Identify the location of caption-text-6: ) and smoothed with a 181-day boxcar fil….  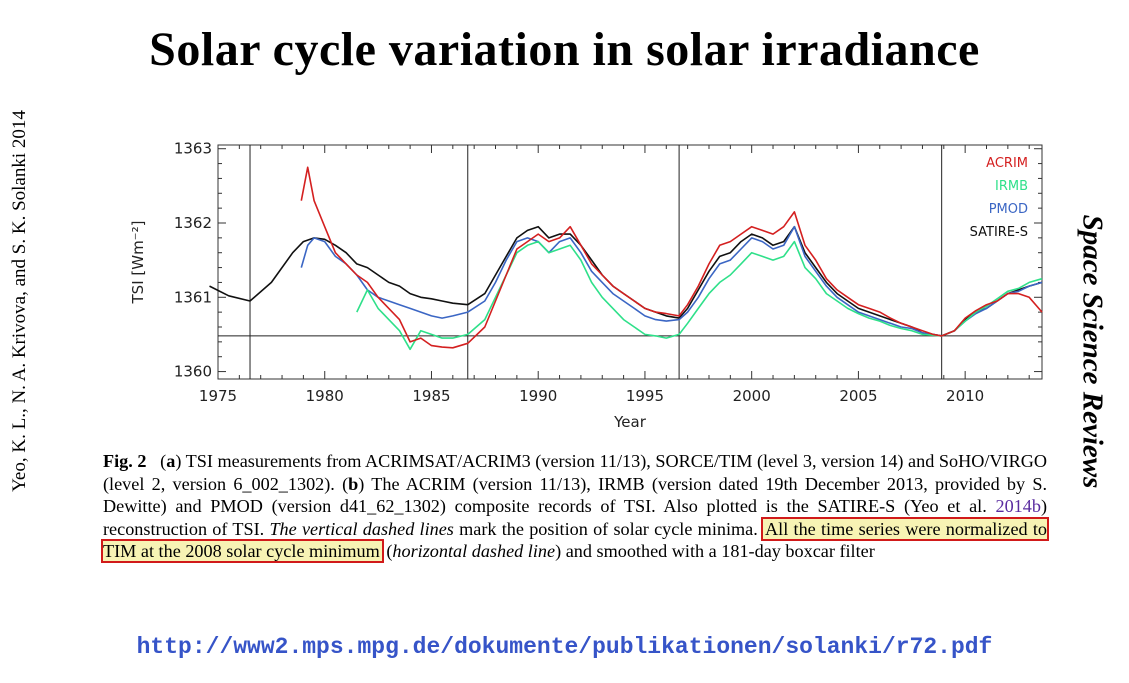
(715, 551).